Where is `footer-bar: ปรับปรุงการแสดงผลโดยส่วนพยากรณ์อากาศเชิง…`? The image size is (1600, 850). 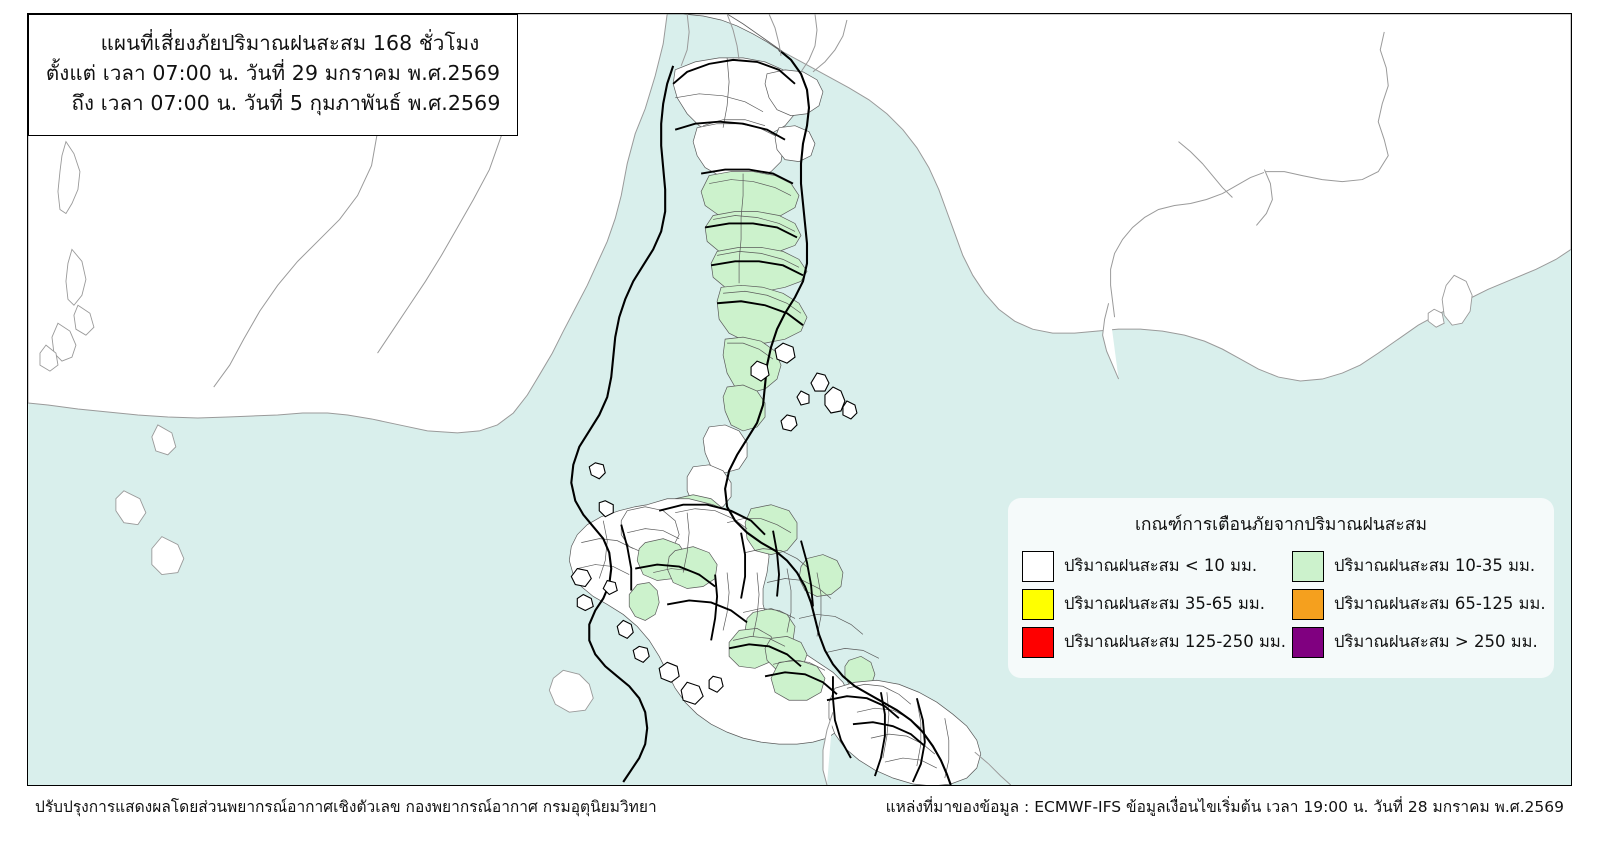
footer-bar: ปรับปรุงการแสดงผลโดยส่วนพยากรณ์อากาศเชิง… is located at coordinates (799, 806).